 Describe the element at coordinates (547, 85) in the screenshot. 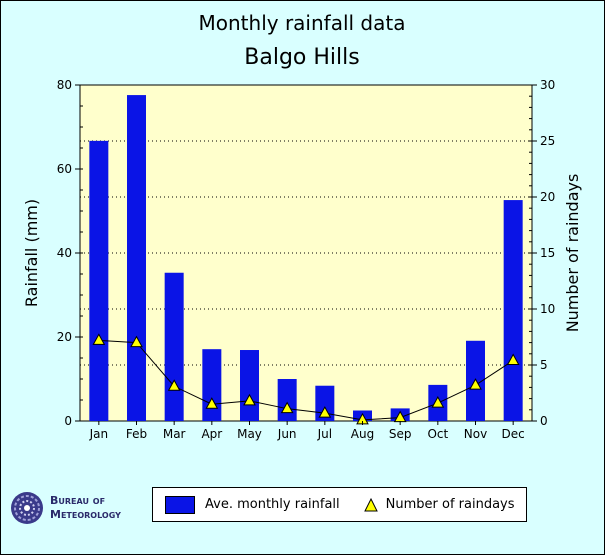

I see `y2-tick-label: 30` at that location.